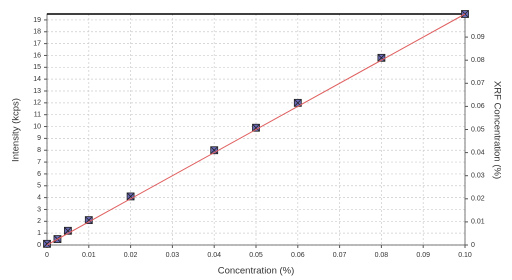 The image size is (512, 280). Describe the element at coordinates (214, 255) in the screenshot. I see `x-tick-label: 0.04` at that location.